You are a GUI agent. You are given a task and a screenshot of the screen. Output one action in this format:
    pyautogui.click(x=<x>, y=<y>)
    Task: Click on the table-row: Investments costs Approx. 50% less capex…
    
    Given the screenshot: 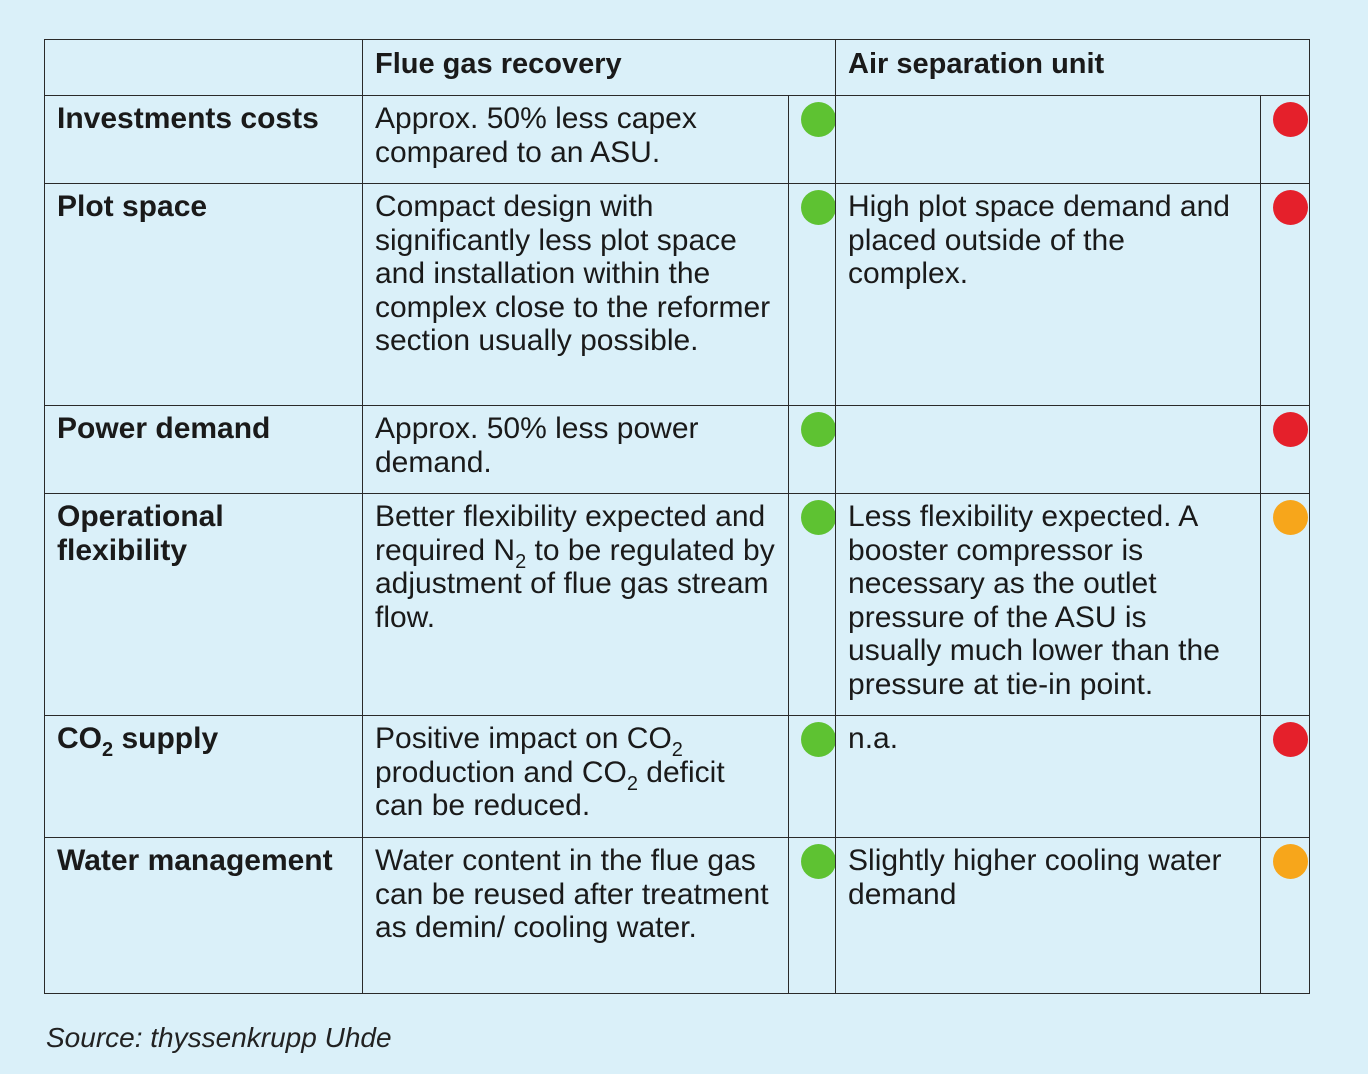 What is the action you would take?
    pyautogui.click(x=677, y=139)
    